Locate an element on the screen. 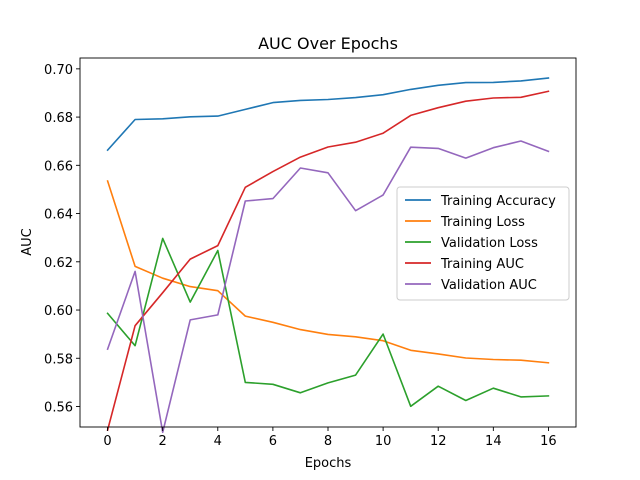  legend-box is located at coordinates (483, 243).